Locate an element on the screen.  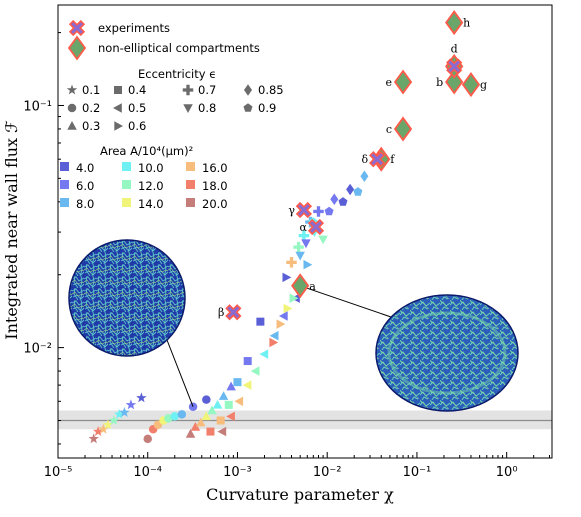
inset-connector-circle is located at coordinates (180, 373).